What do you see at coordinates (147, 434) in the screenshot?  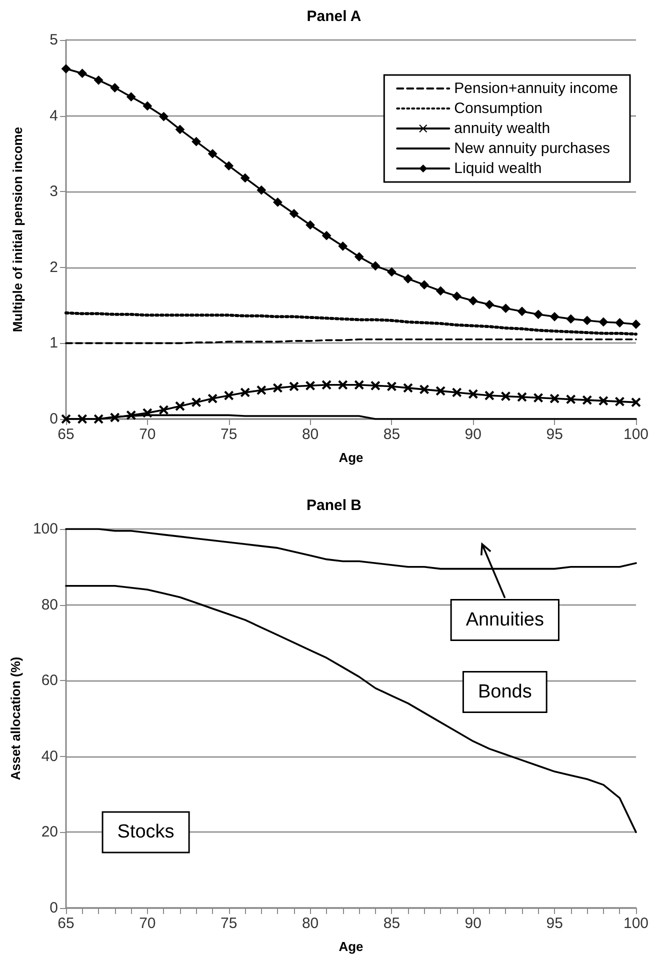 I see `x-tick-label: 70` at bounding box center [147, 434].